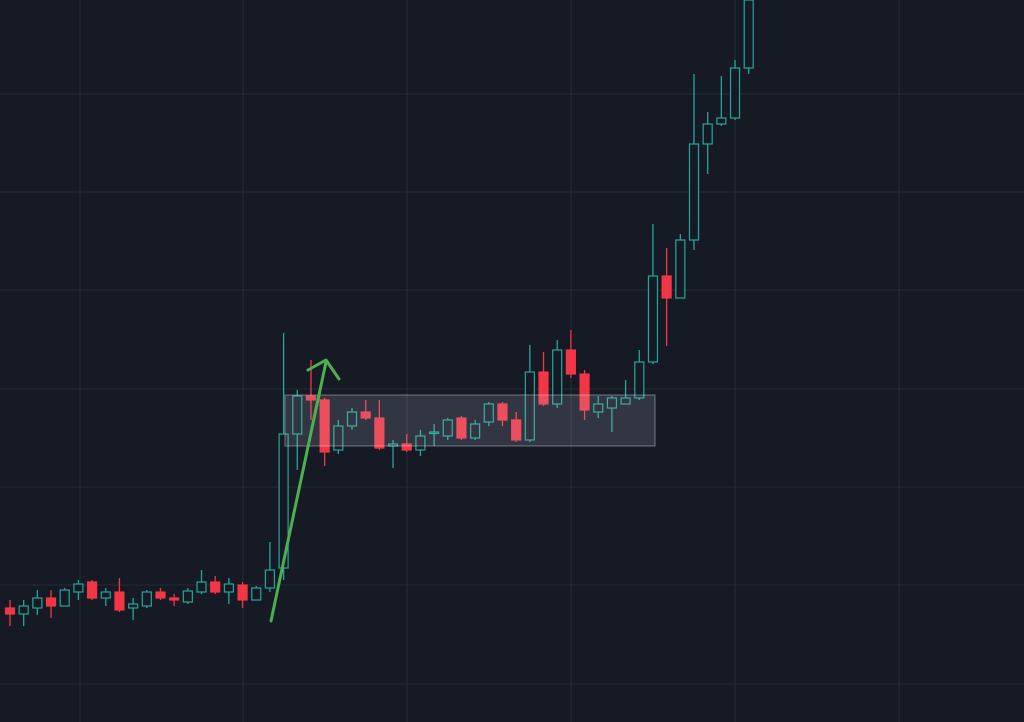  What do you see at coordinates (470, 420) in the screenshot?
I see `range-box` at bounding box center [470, 420].